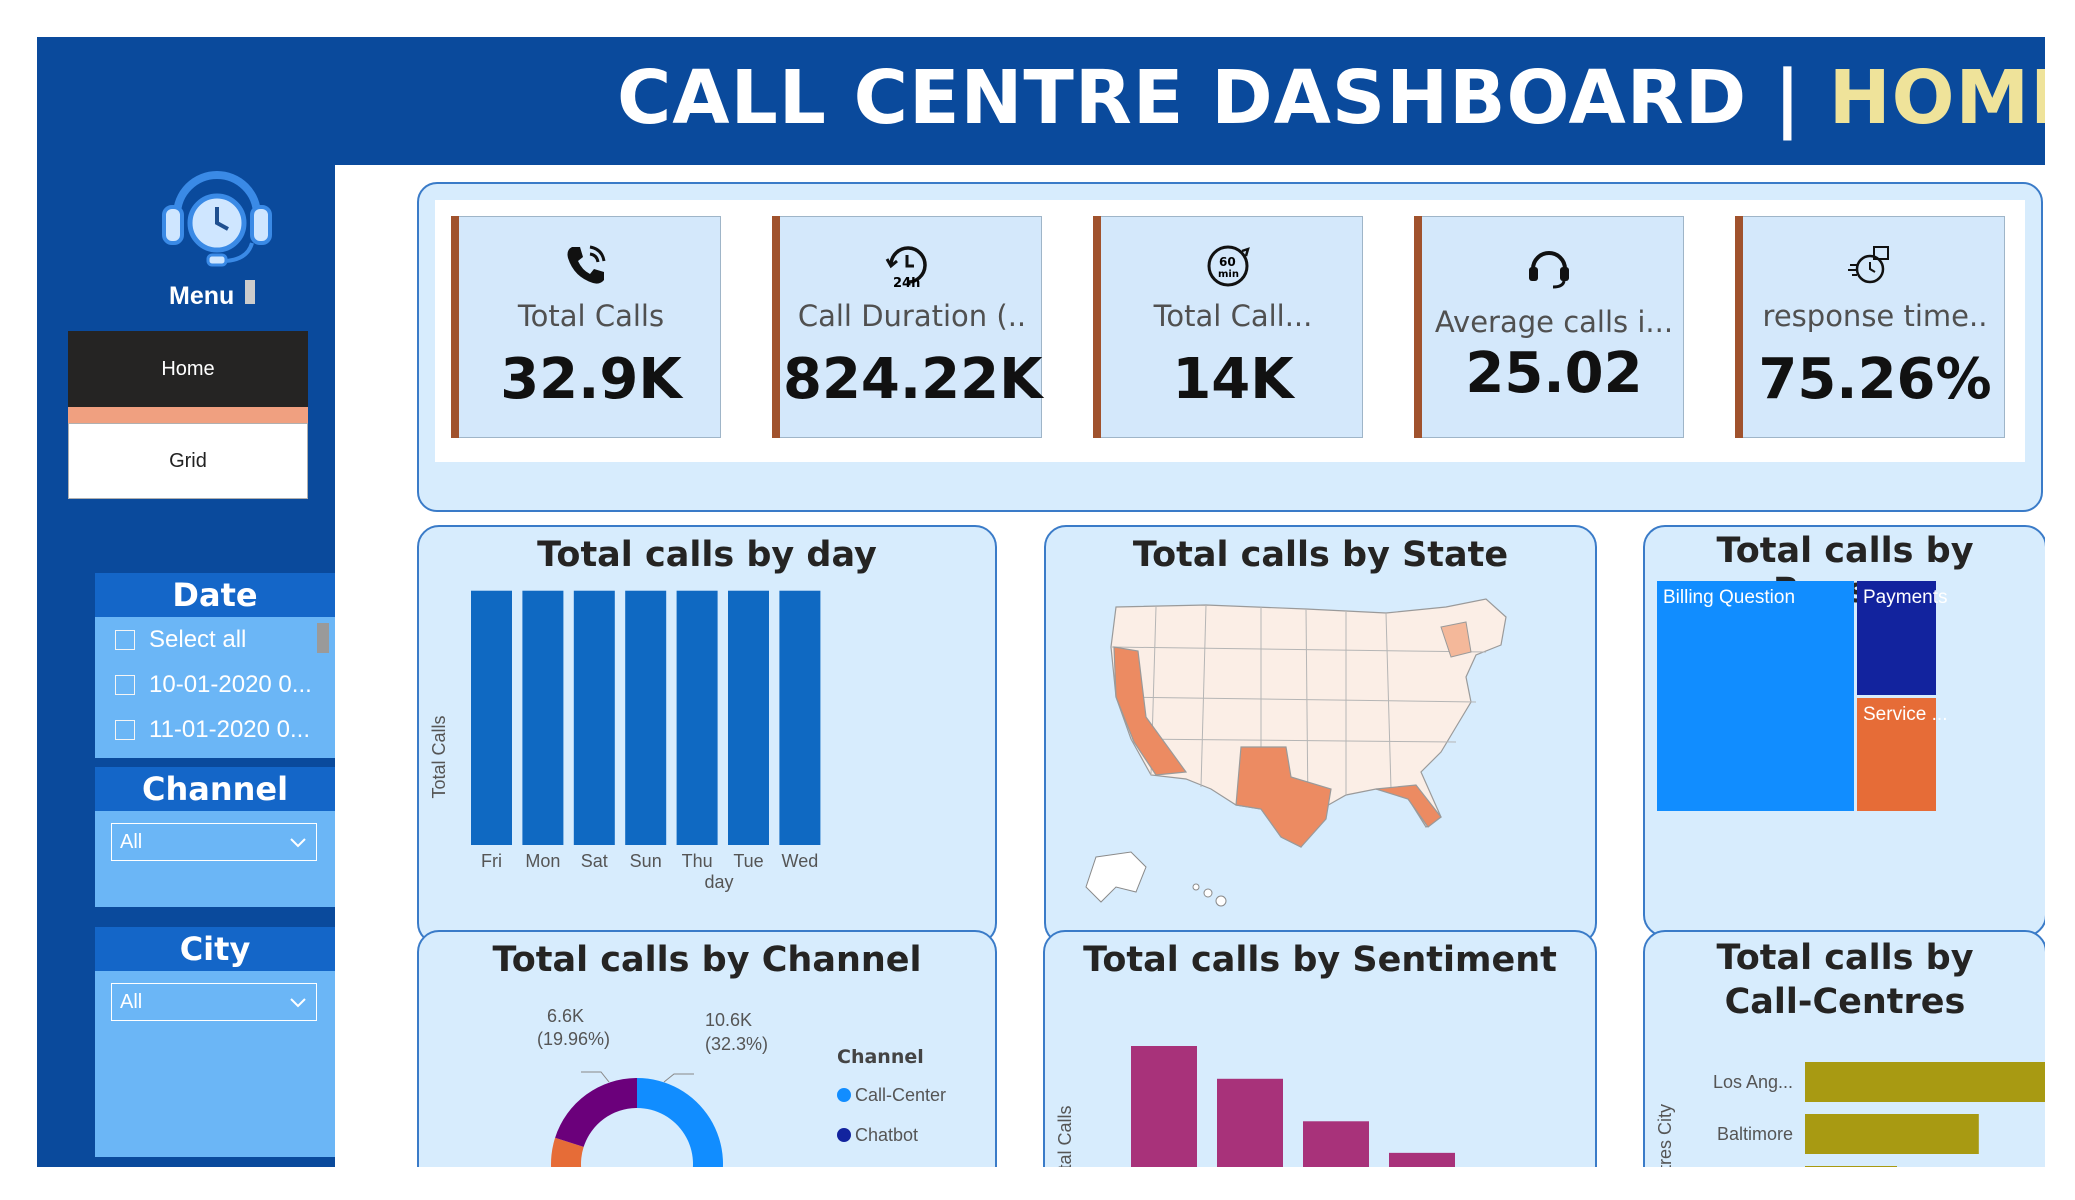 Image resolution: width=2075 pixels, height=1200 pixels. I want to click on panel-calls-by-sentiment: Total calls by Sentiment Total Calls, so click(1320, 1048).